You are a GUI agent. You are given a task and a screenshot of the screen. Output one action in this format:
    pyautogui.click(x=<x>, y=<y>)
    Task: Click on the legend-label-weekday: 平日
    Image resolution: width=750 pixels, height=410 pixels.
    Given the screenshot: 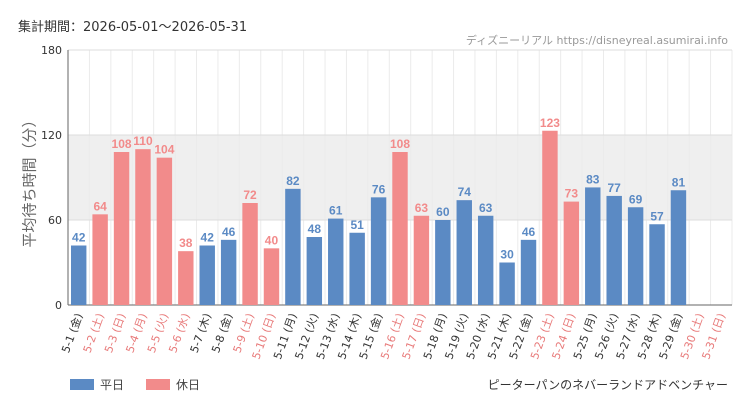 What is the action you would take?
    pyautogui.click(x=112, y=385)
    